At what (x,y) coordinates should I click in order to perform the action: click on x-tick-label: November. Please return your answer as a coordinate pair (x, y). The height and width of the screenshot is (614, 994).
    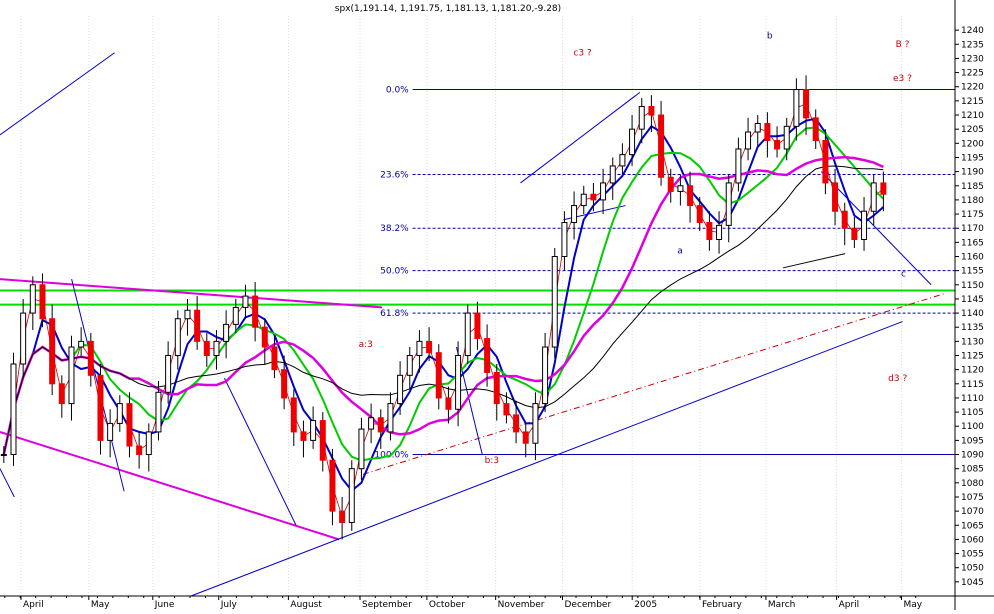
    Looking at the image, I should click on (521, 605).